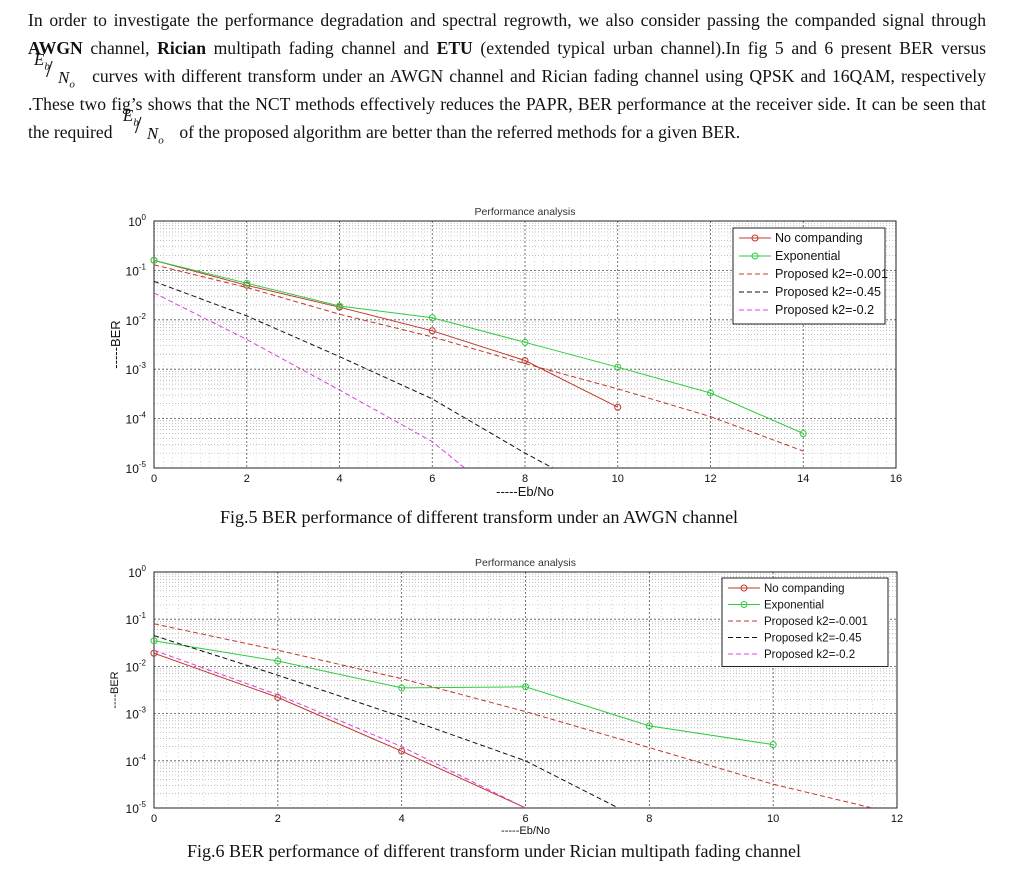 The image size is (1024, 870). What do you see at coordinates (181, 48) in the screenshot?
I see `rician-term: Rician` at bounding box center [181, 48].